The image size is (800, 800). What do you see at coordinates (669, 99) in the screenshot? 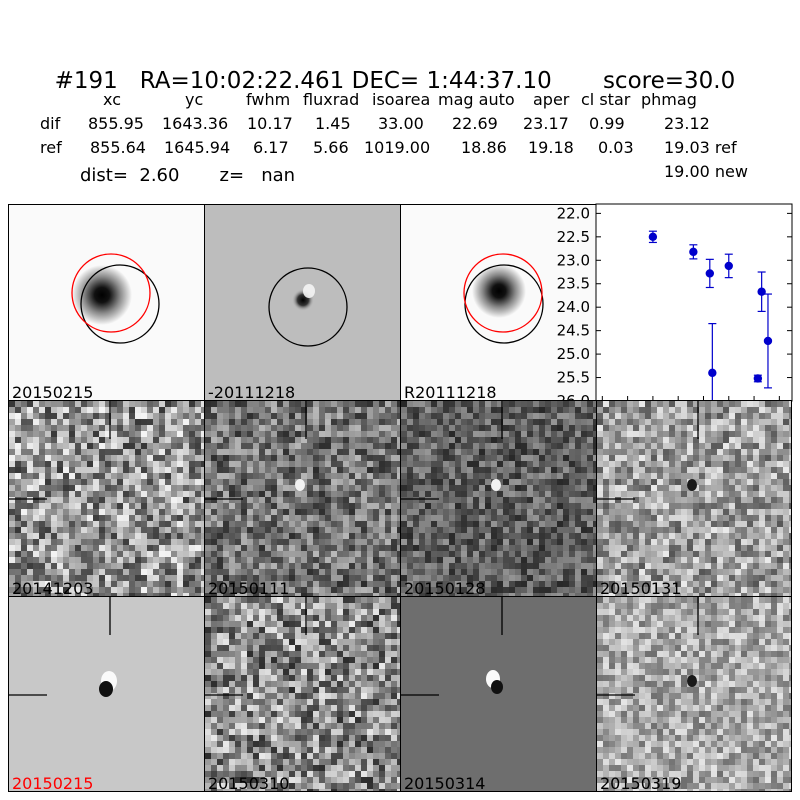
I see `col-phmag: phmag` at bounding box center [669, 99].